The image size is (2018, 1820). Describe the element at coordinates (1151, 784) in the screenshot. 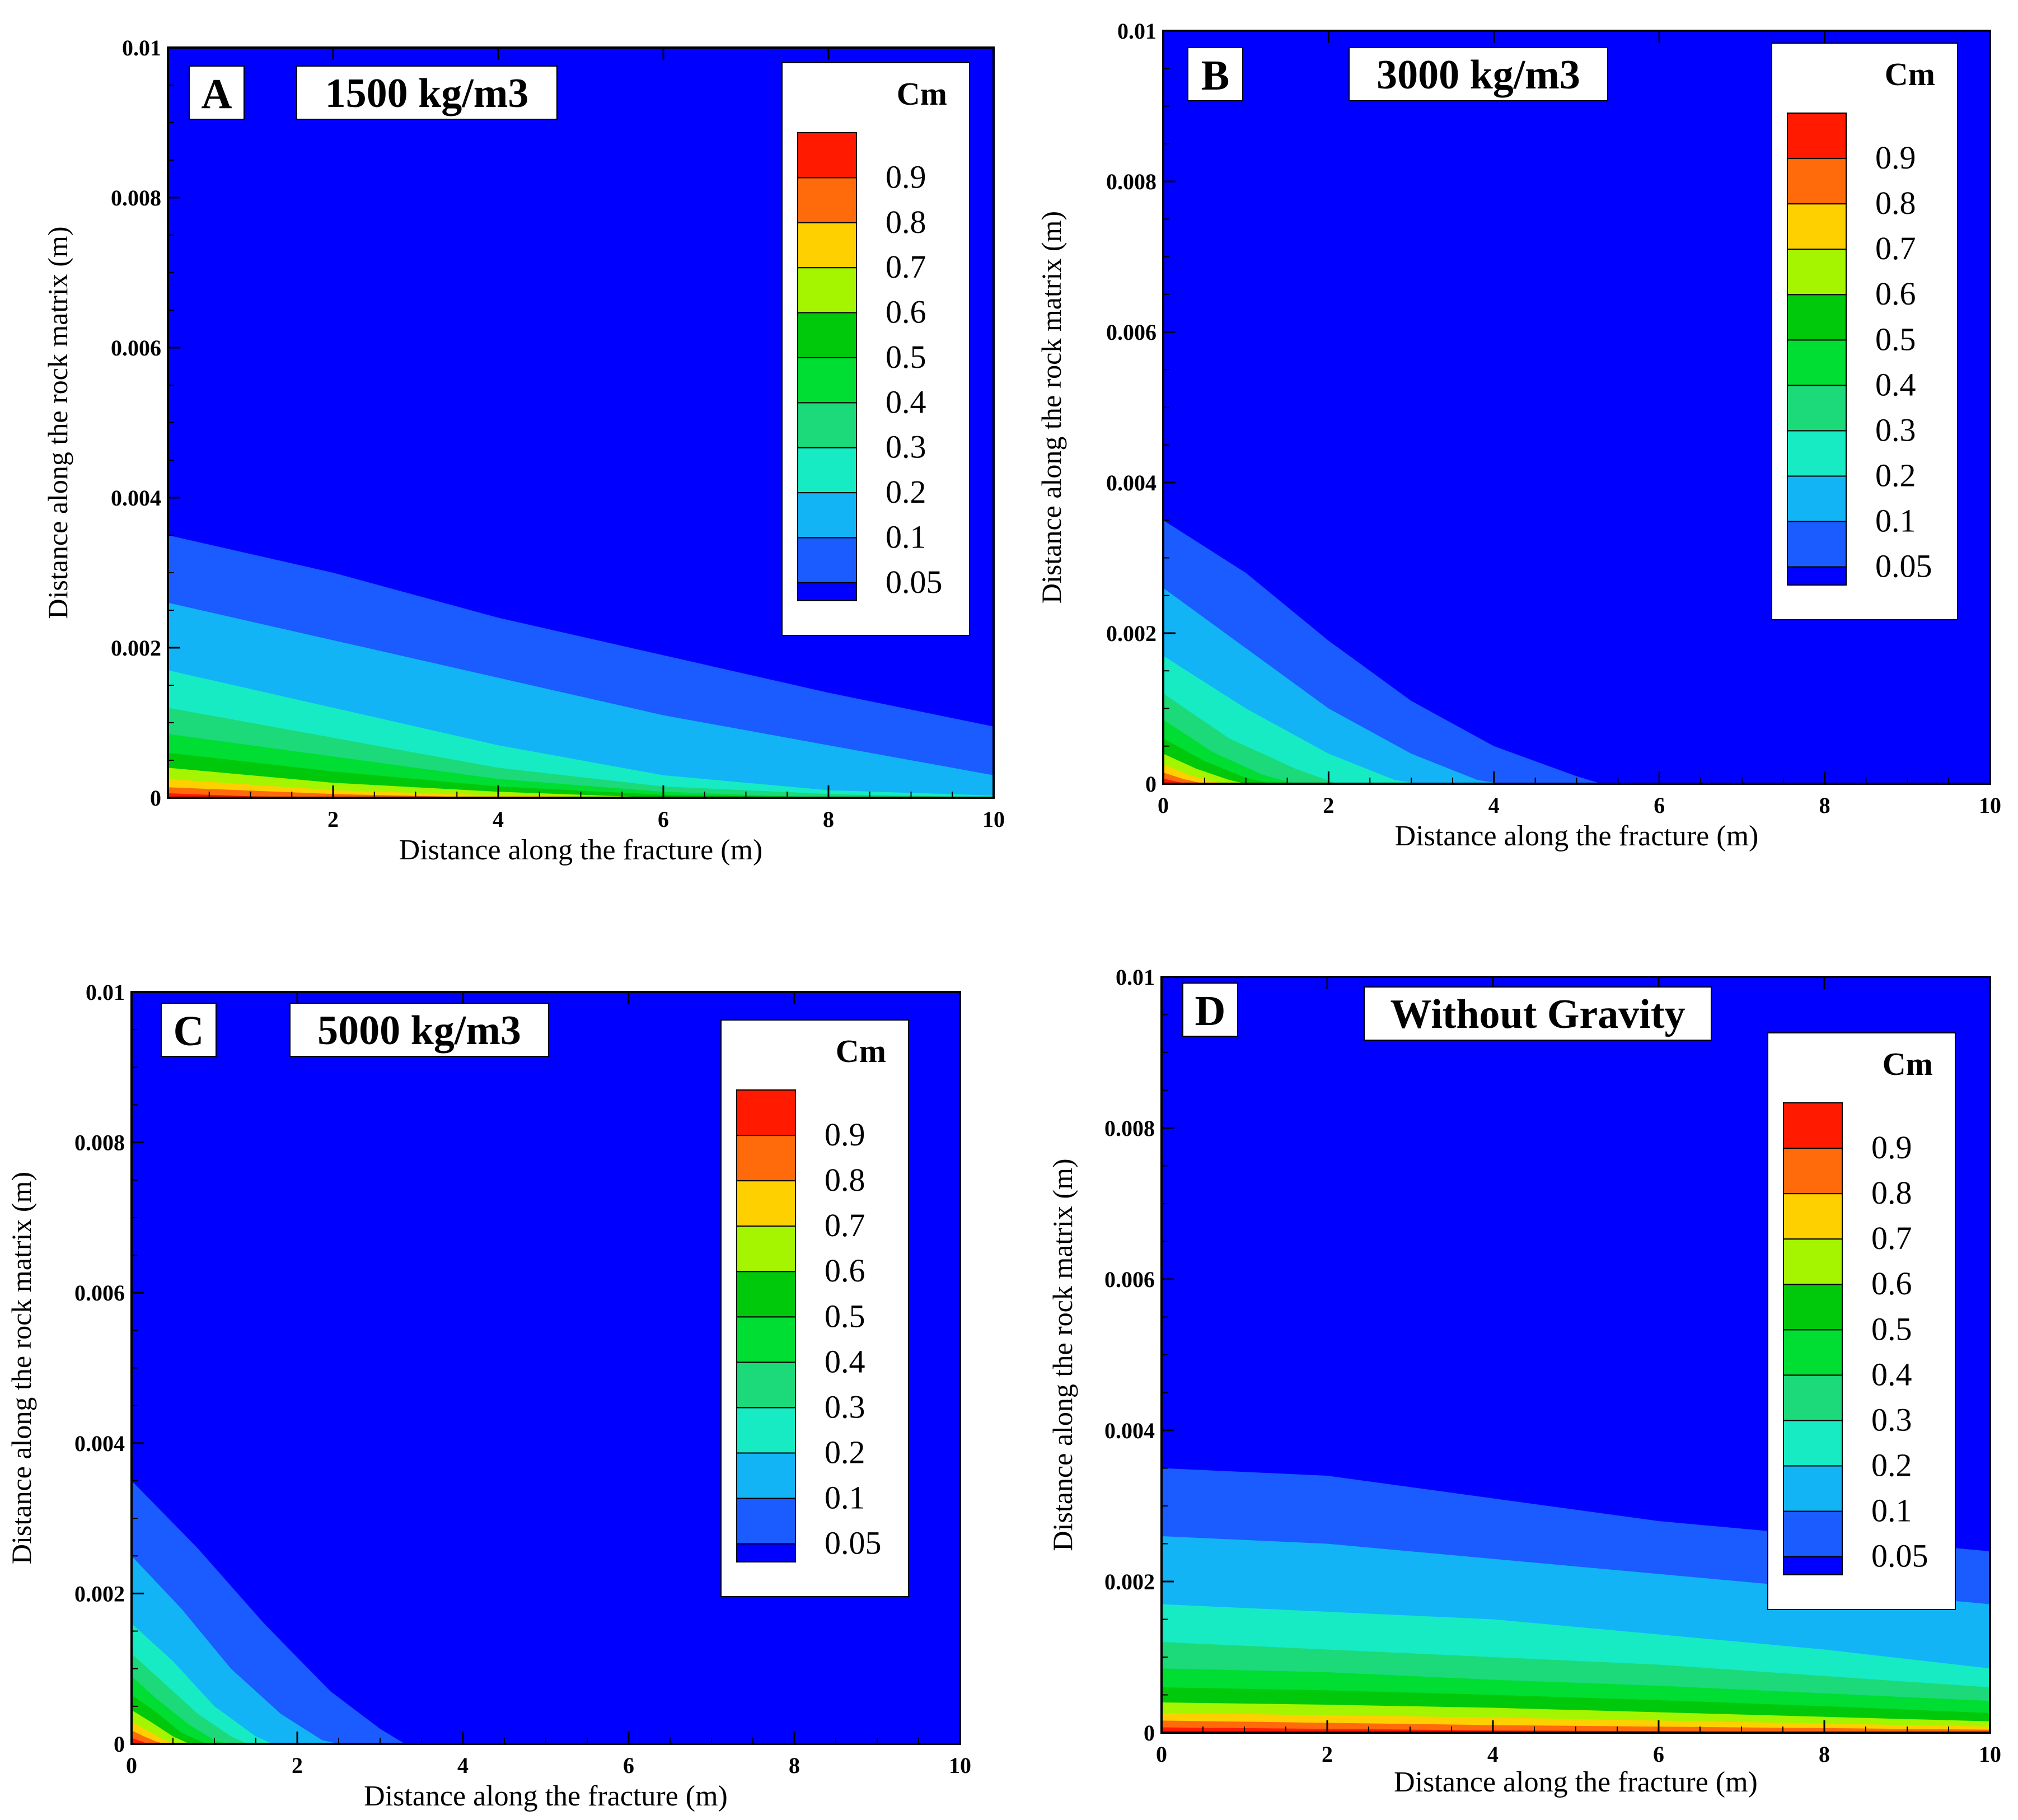

I see `y-tick-label: 0` at that location.